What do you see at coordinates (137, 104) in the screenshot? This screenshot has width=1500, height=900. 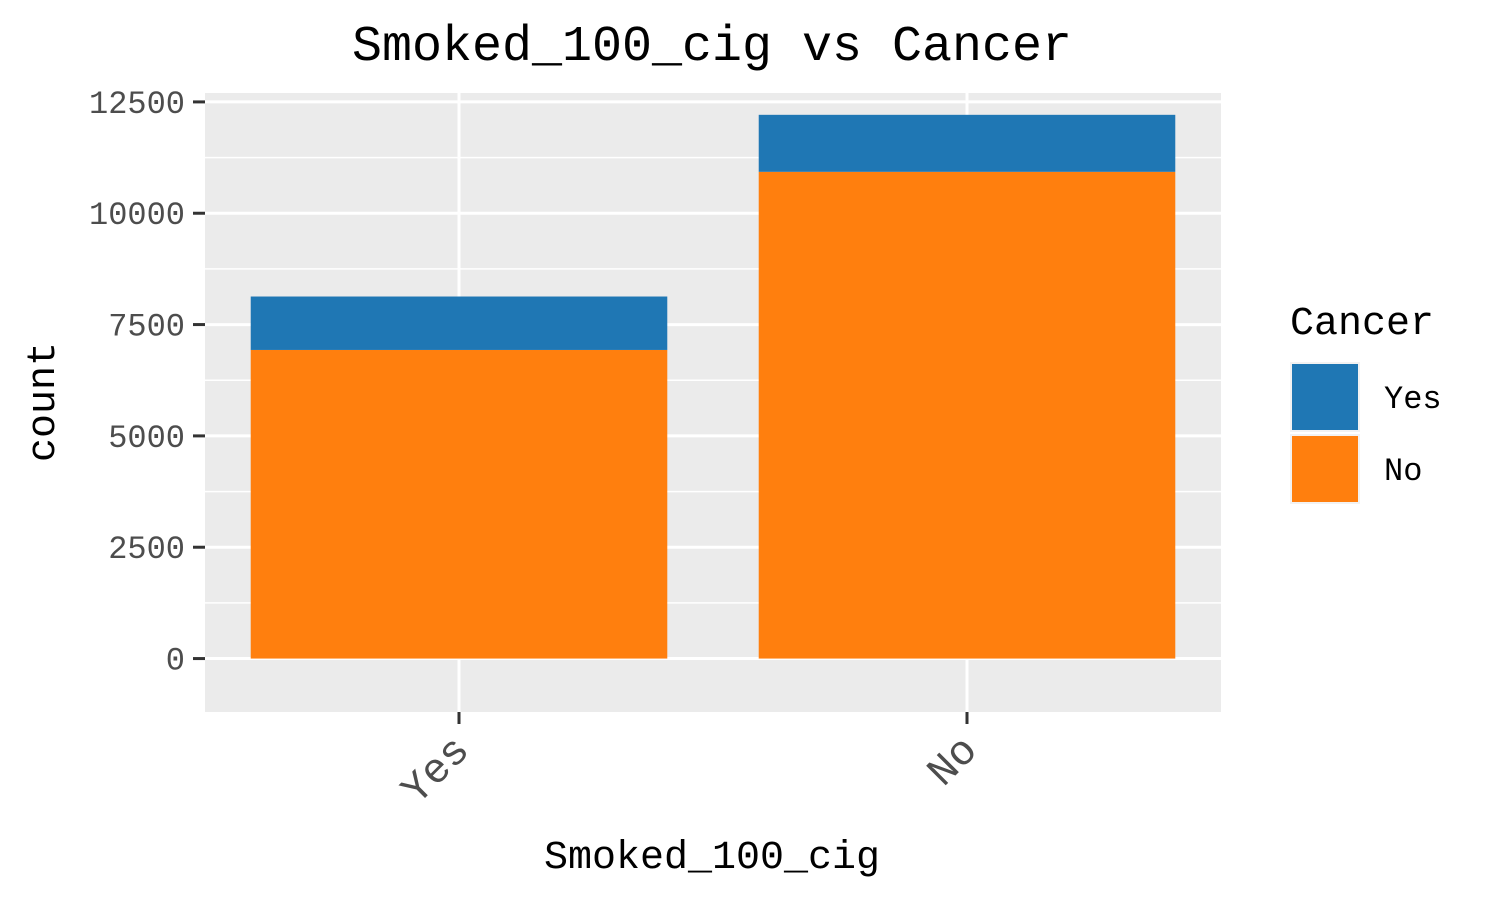 I see `y-tick-label: 12500` at bounding box center [137, 104].